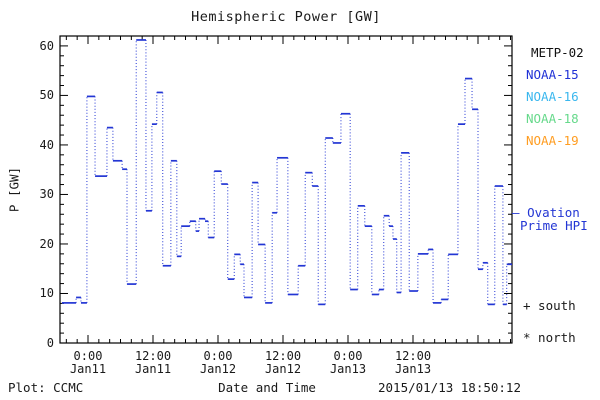  Describe the element at coordinates (552, 140) in the screenshot. I see `legend-item-noaa19: NOAA-19` at that location.